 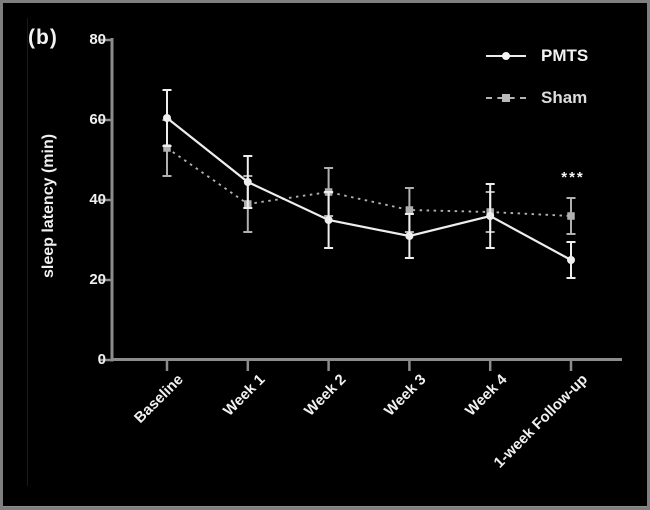 I want to click on y-tick-0: 0, so click(x=101, y=359).